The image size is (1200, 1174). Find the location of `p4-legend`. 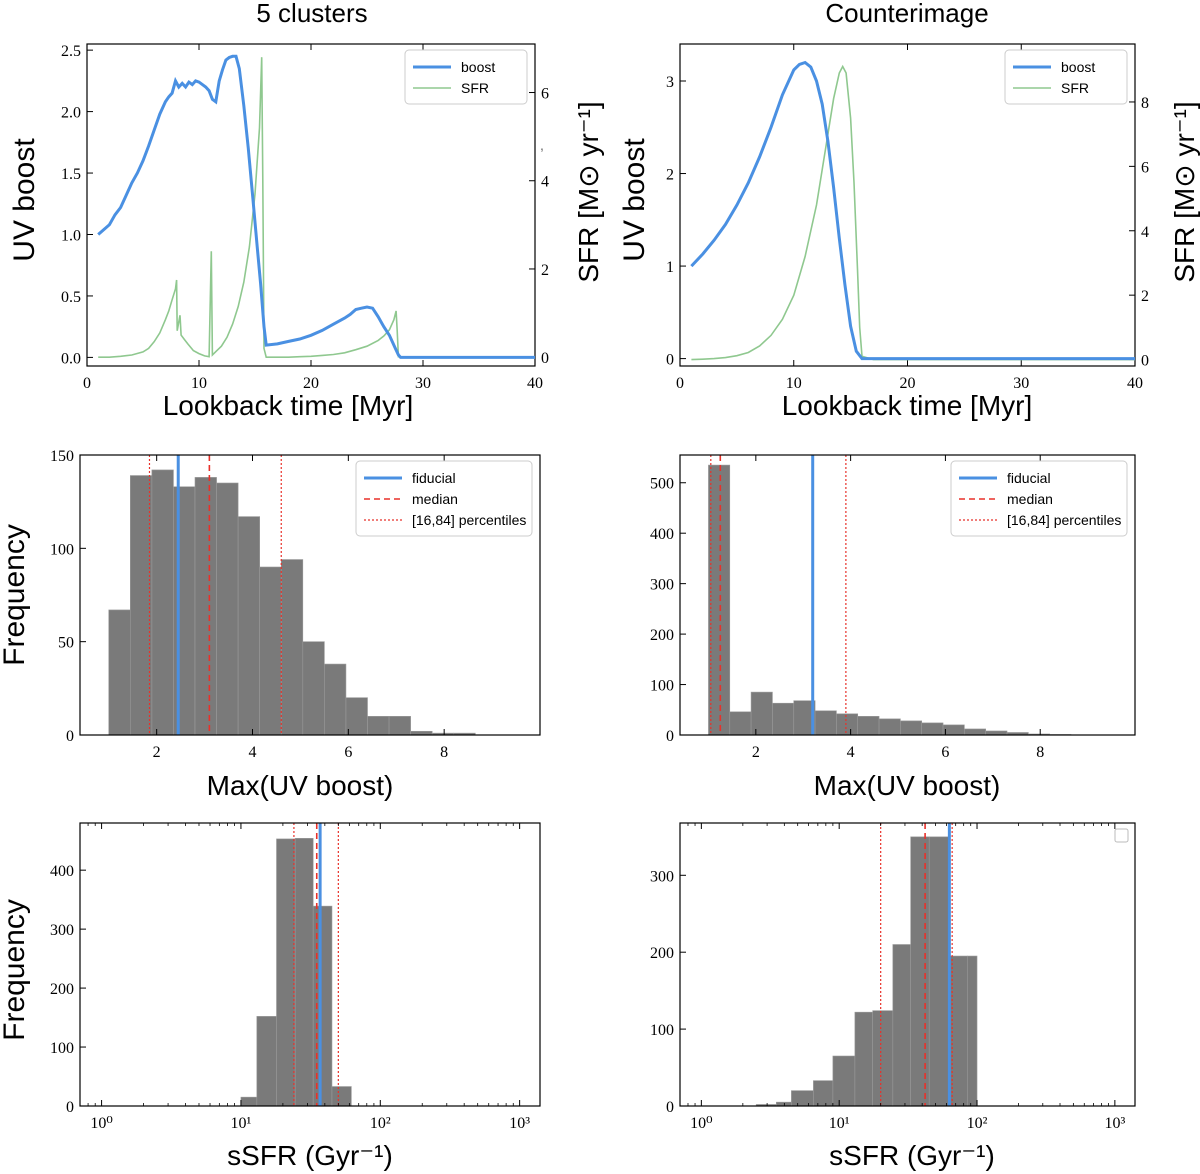

p4-legend is located at coordinates (1039, 498).